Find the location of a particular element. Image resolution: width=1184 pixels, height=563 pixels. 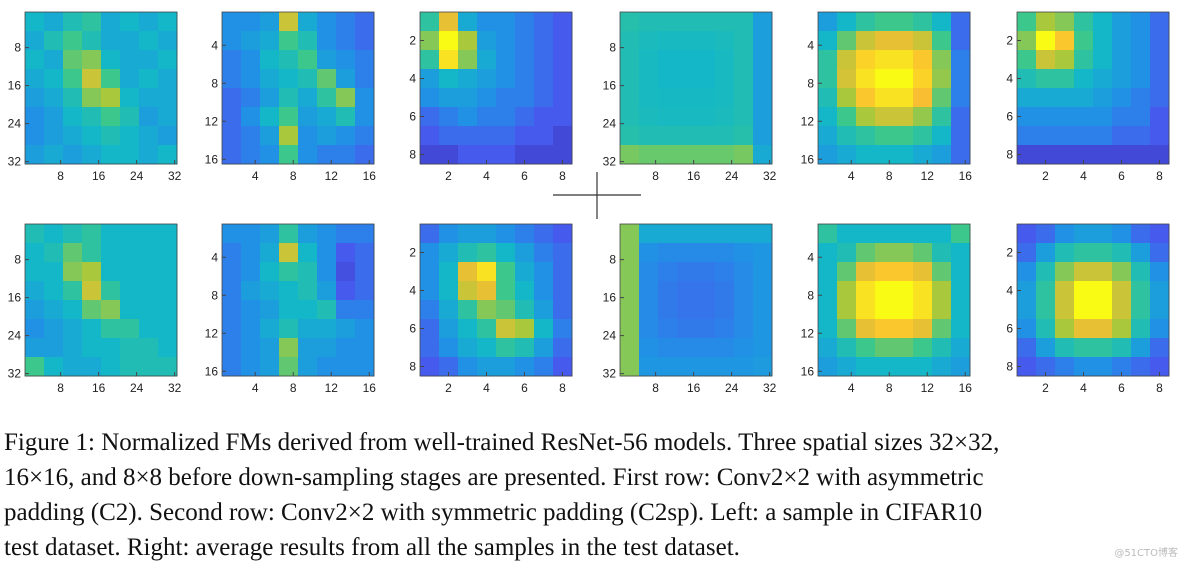

x-tick-label: 32 is located at coordinates (175, 388).